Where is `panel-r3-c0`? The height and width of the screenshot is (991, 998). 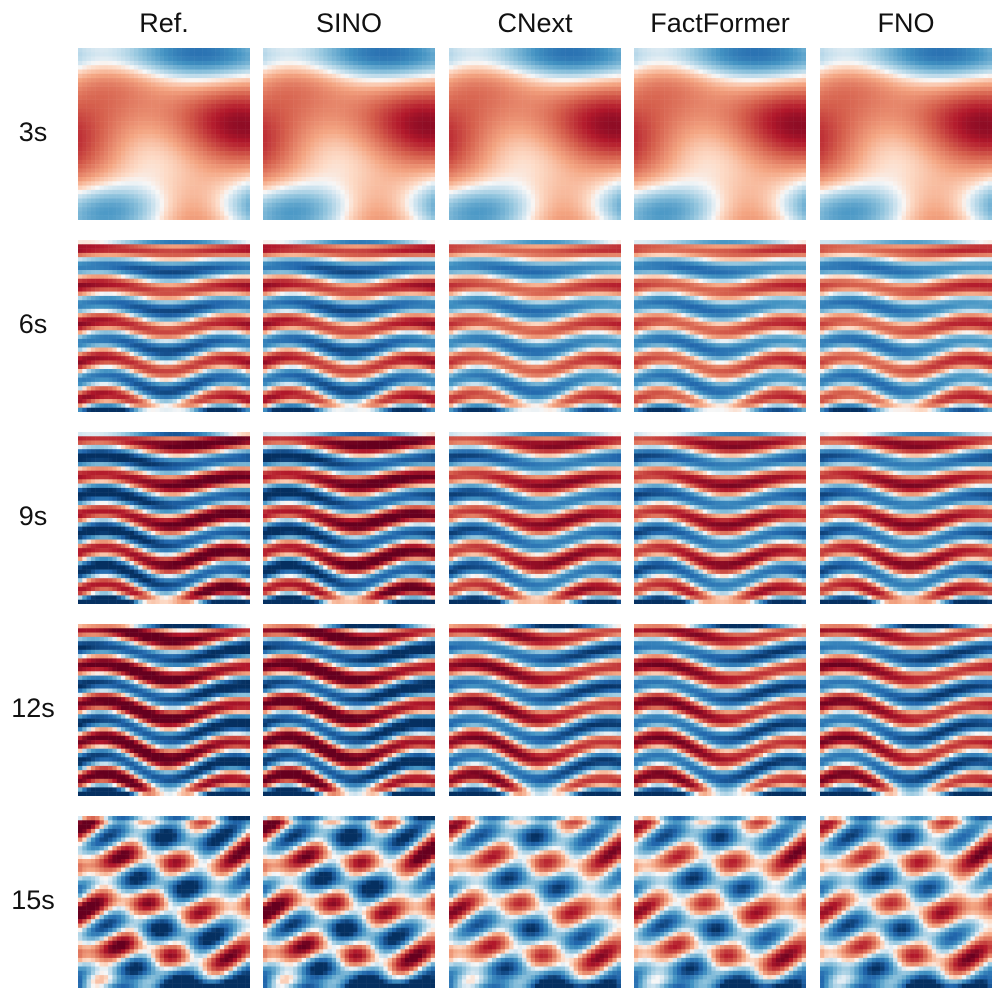 panel-r3-c0 is located at coordinates (164, 710).